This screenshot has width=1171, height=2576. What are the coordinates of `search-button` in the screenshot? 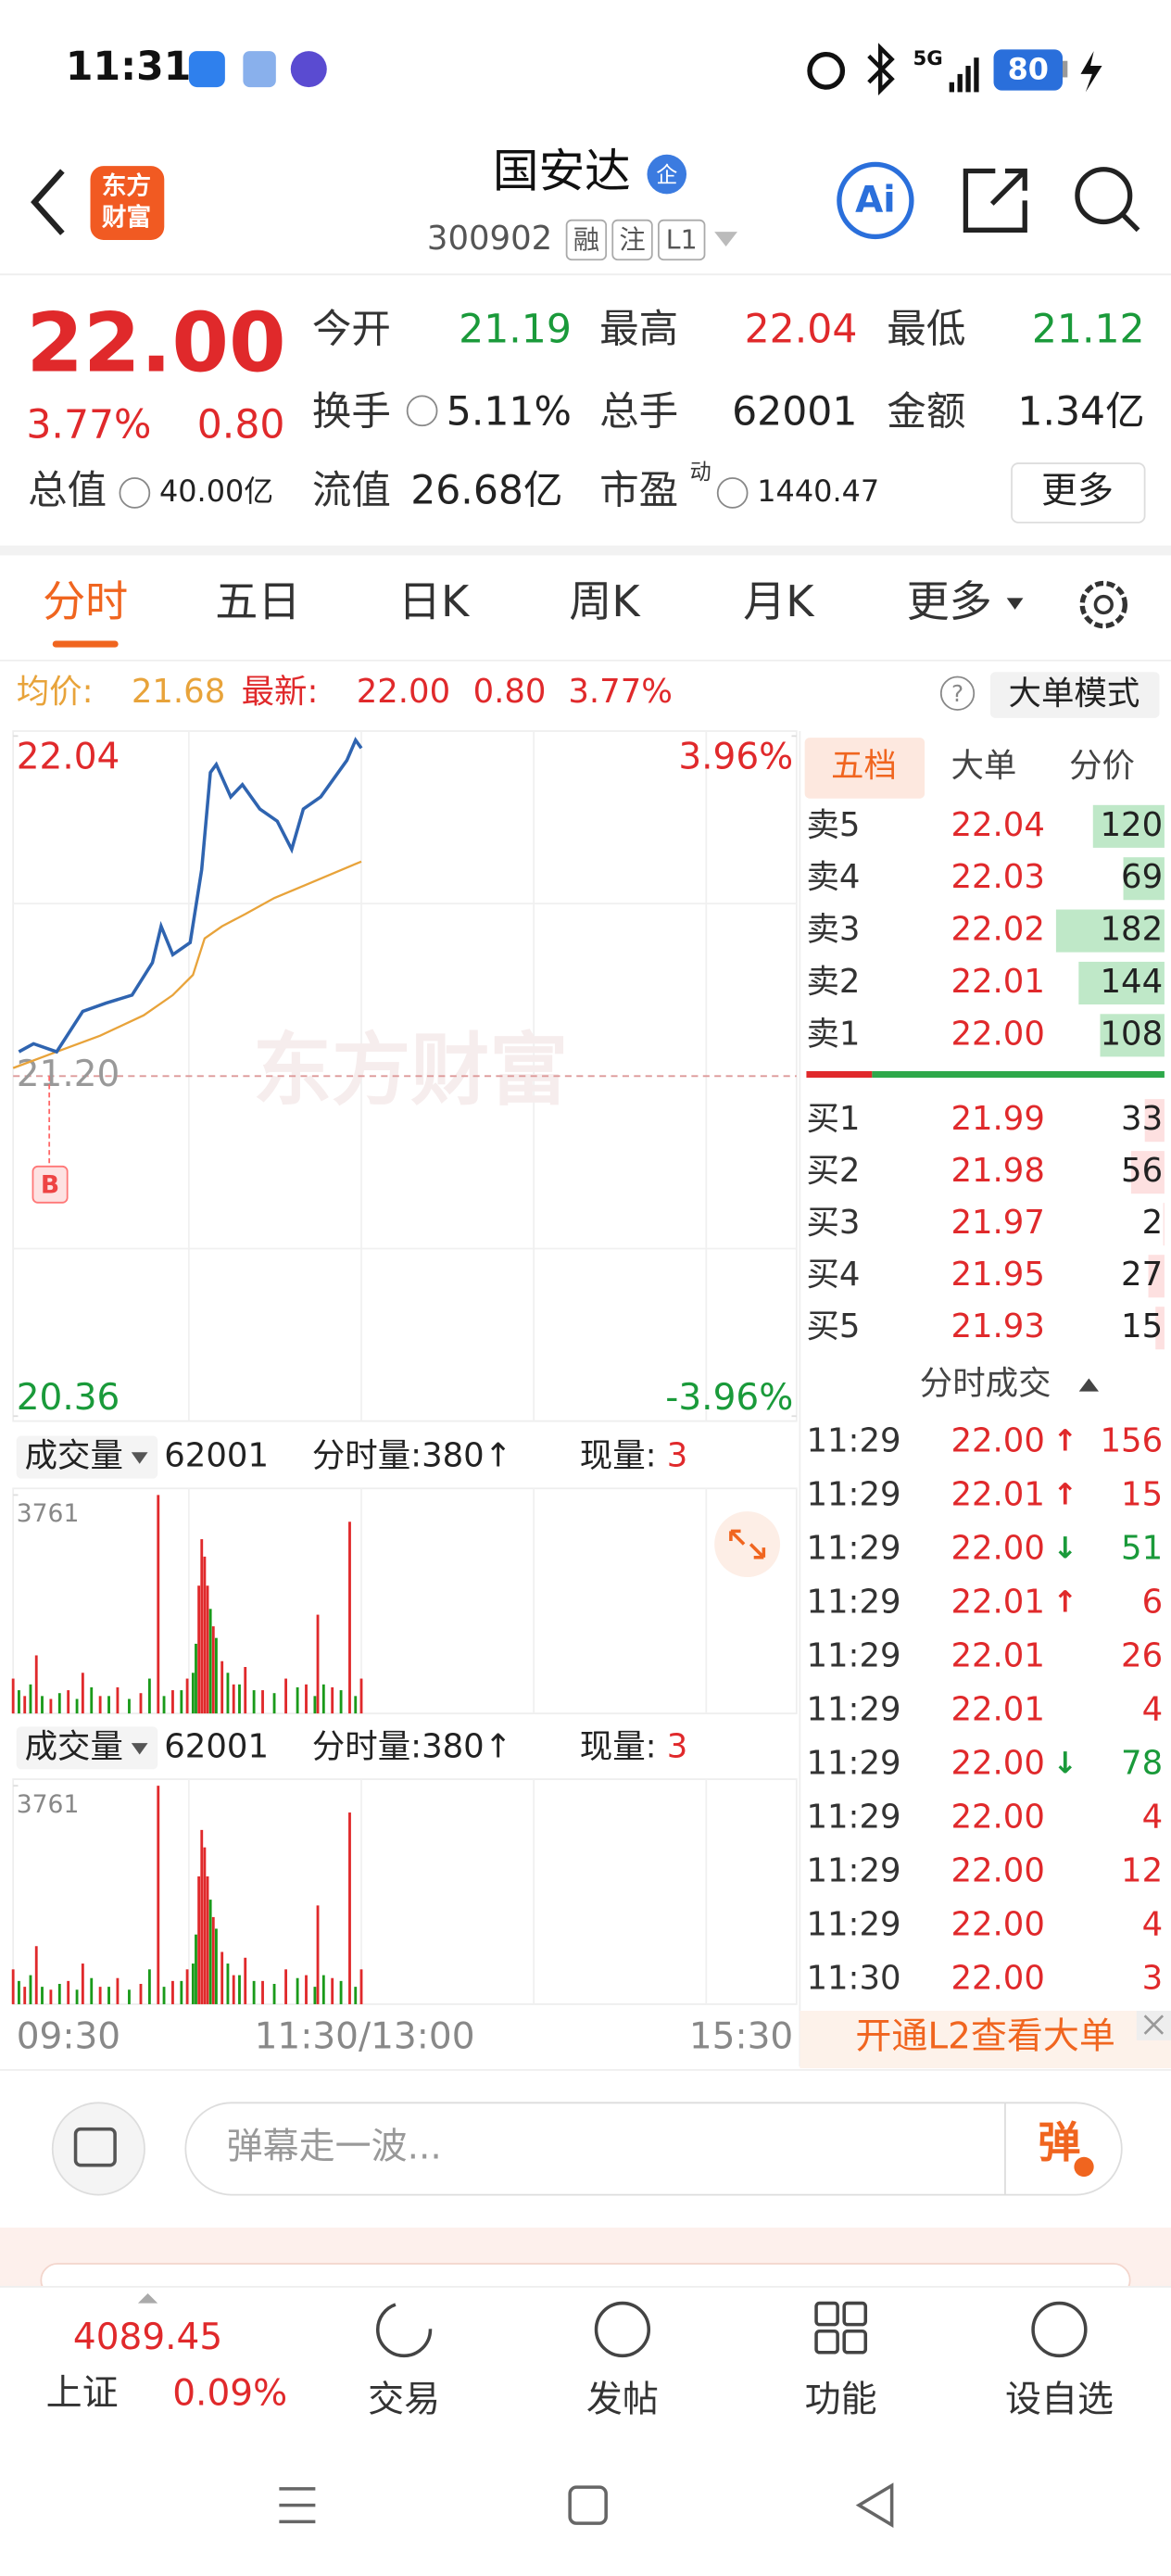 It's located at (1104, 196).